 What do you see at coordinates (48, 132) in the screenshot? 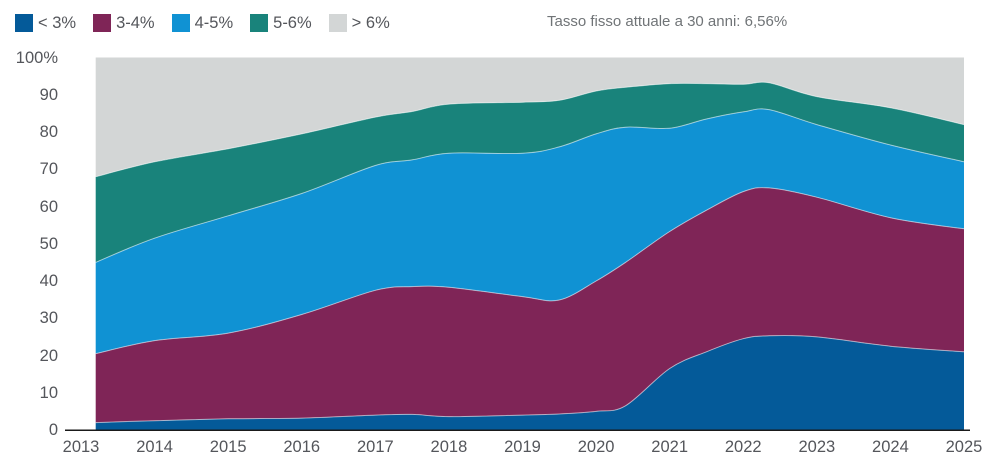
I see `y-axis-tick-label: 80` at bounding box center [48, 132].